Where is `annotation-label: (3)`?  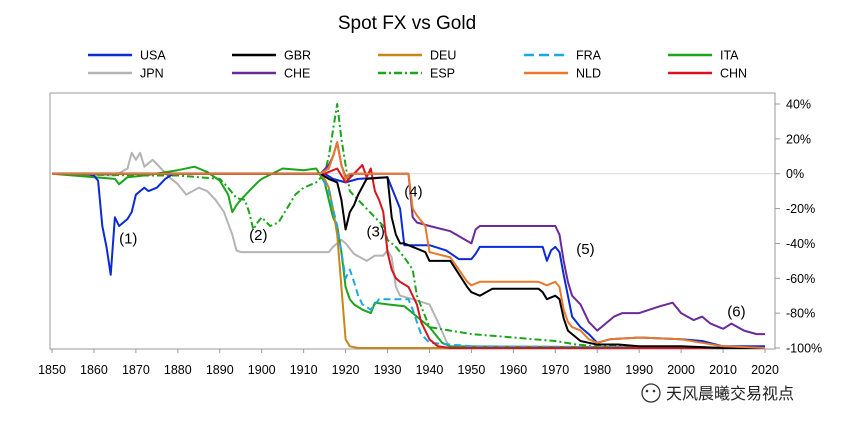
annotation-label: (3) is located at coordinates (376, 231).